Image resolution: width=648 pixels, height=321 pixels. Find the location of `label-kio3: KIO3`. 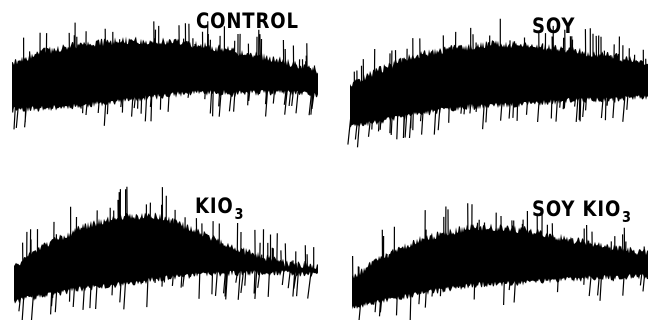

label-kio3: KIO3 is located at coordinates (219, 208).